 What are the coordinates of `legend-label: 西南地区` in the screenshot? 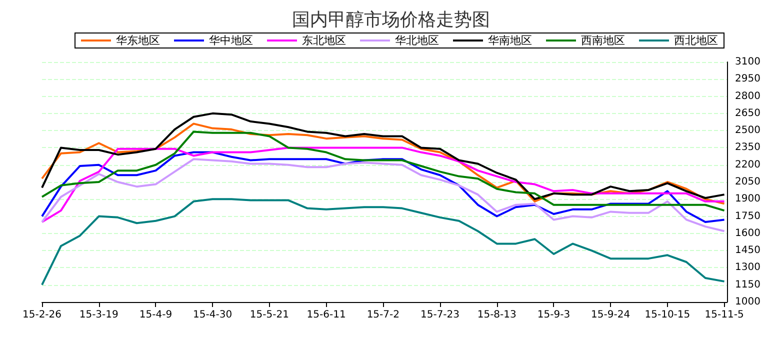 It's located at (603, 40).